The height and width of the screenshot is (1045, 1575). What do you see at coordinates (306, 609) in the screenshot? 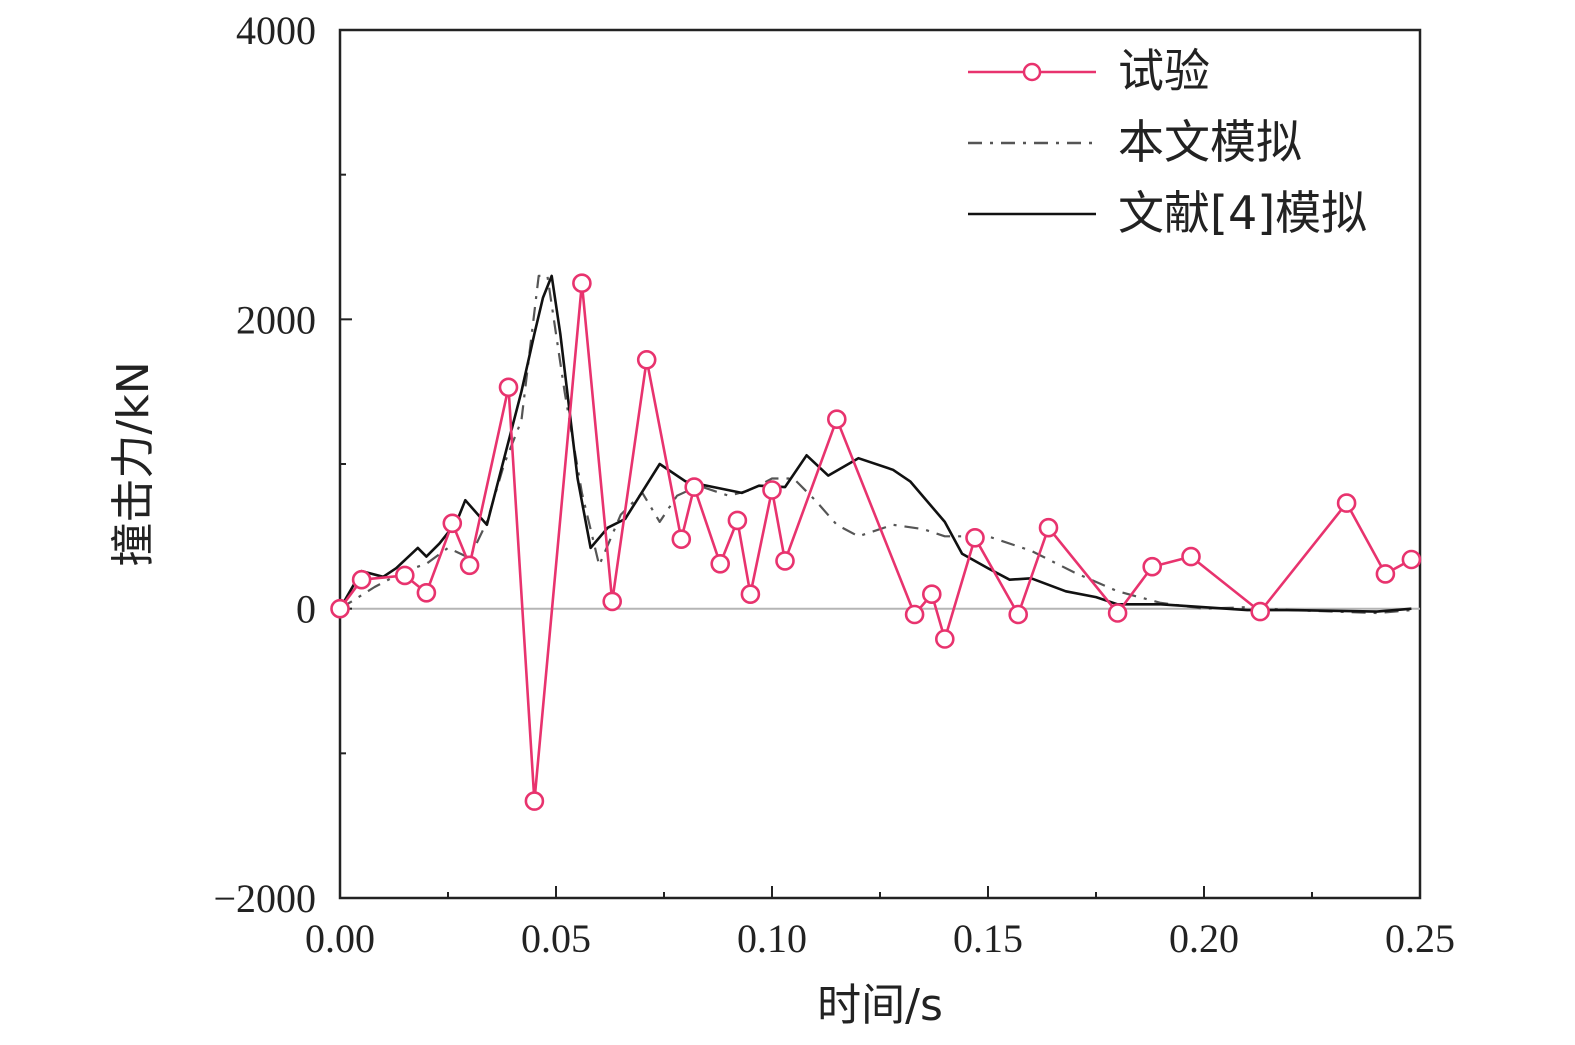
I see `y-tick-label: 0` at bounding box center [306, 609].